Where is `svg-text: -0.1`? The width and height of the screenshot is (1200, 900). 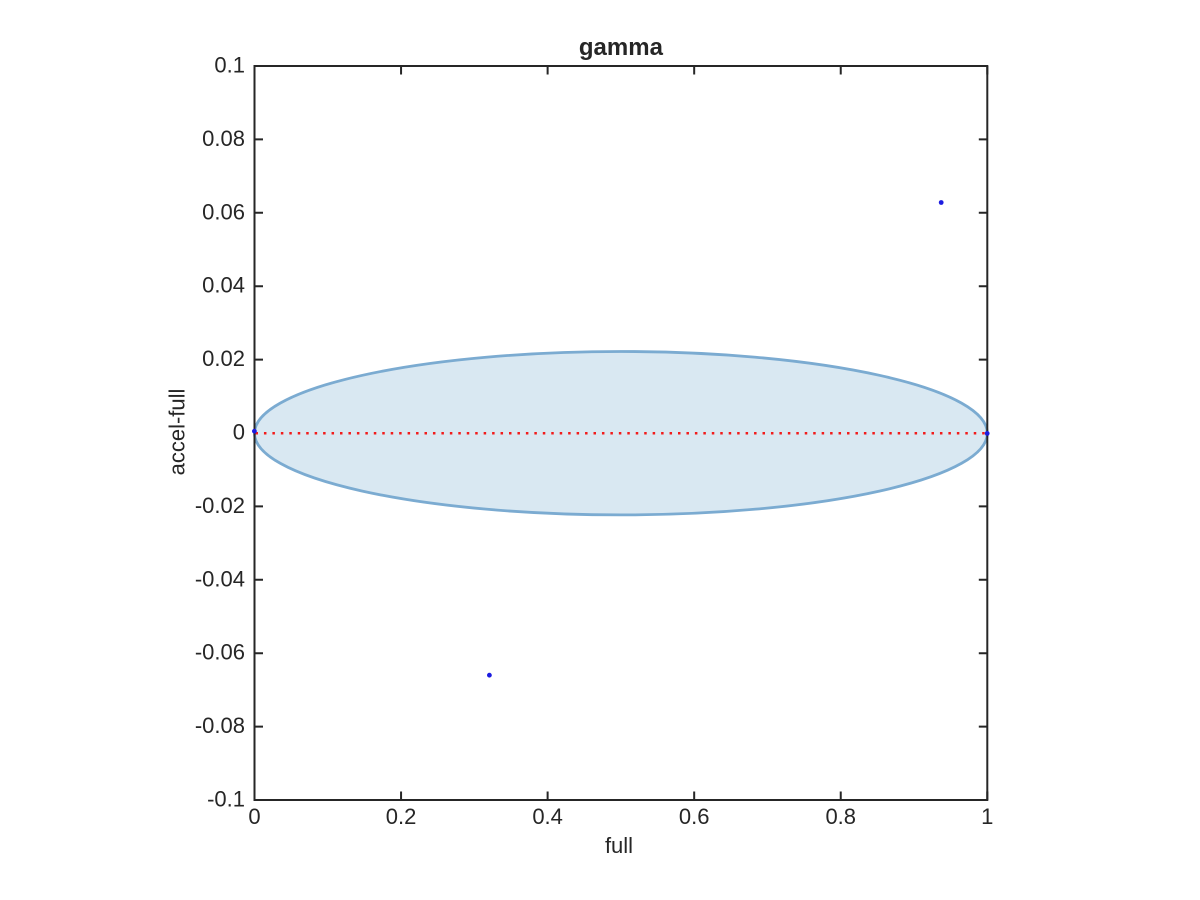 svg-text: -0.1 is located at coordinates (226, 799).